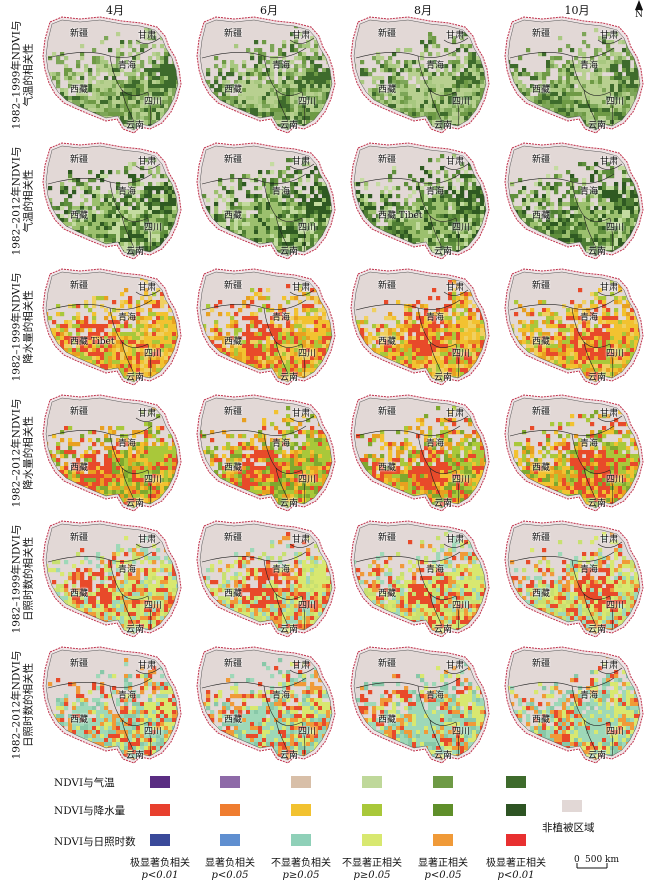  Describe the element at coordinates (576, 75) in the screenshot. I see `map-r1-c4: 新疆 甘肃 青海 西藏 四川 云南` at that location.